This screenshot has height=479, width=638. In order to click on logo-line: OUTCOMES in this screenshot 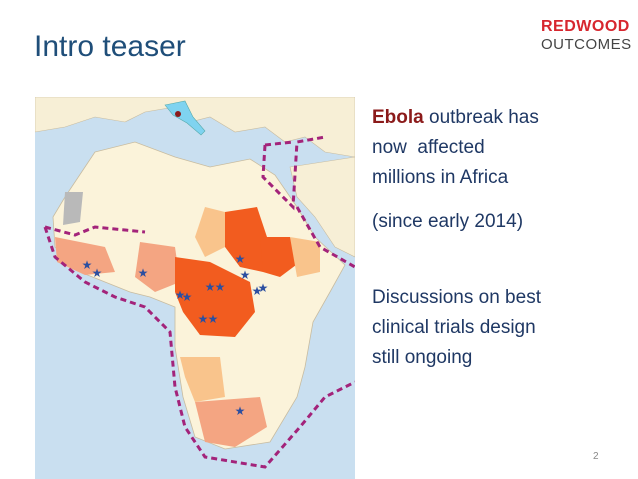, I will do `click(586, 44)`.